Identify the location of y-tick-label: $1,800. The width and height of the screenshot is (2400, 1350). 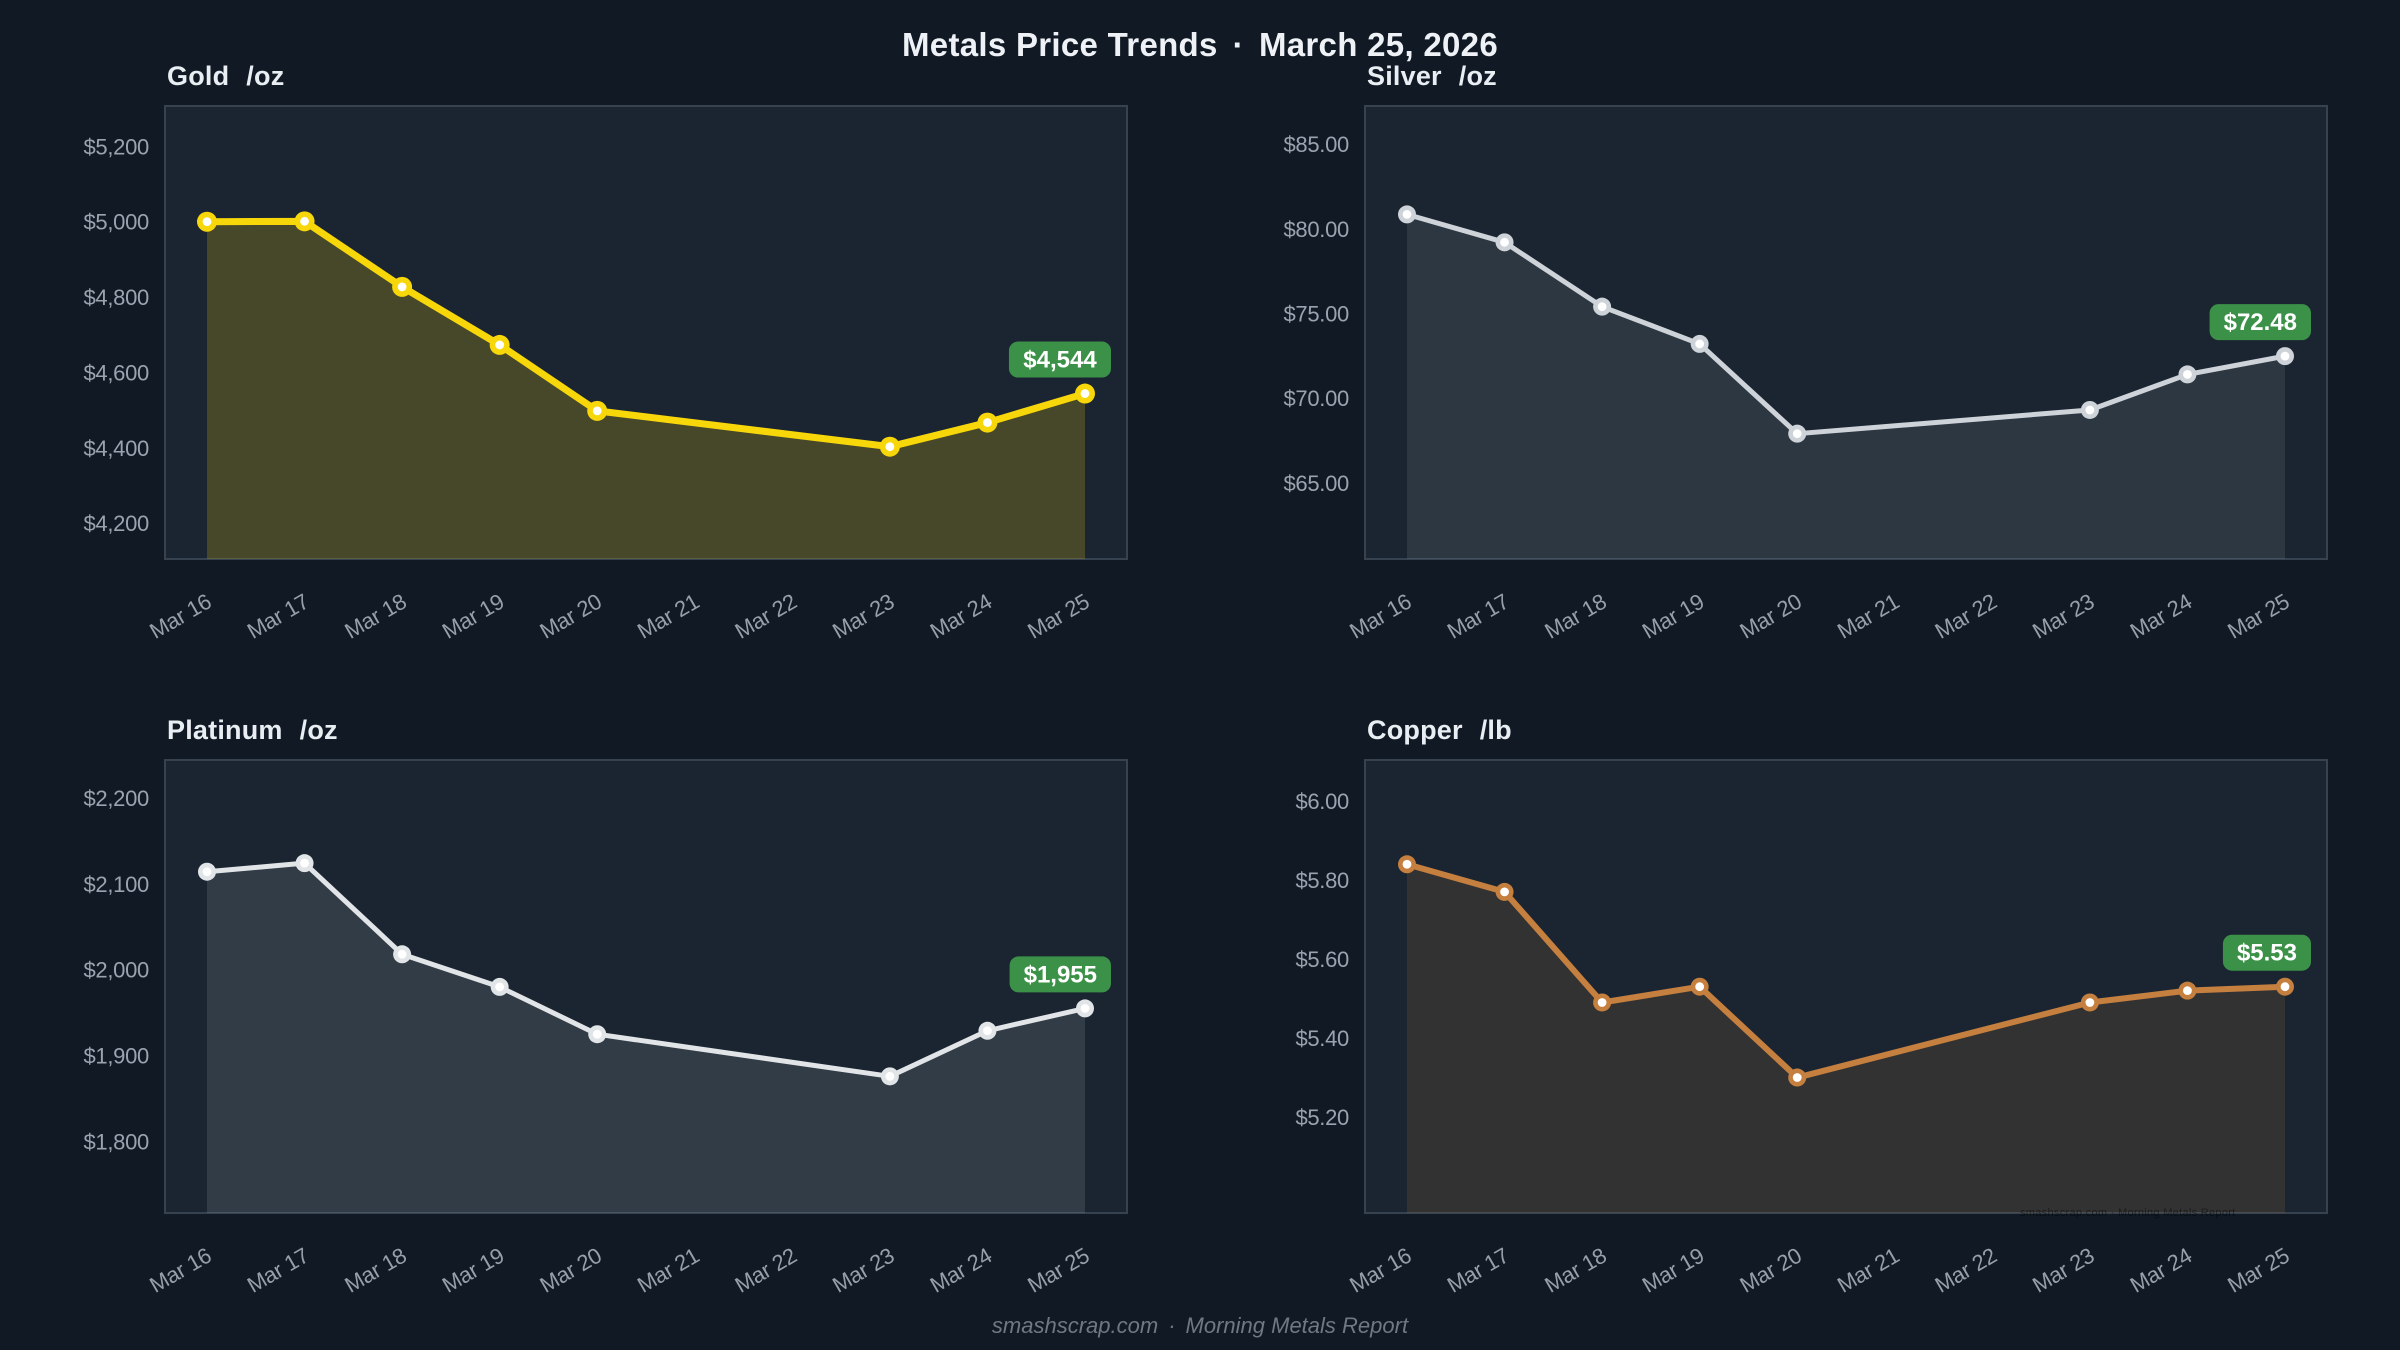
(117, 1142).